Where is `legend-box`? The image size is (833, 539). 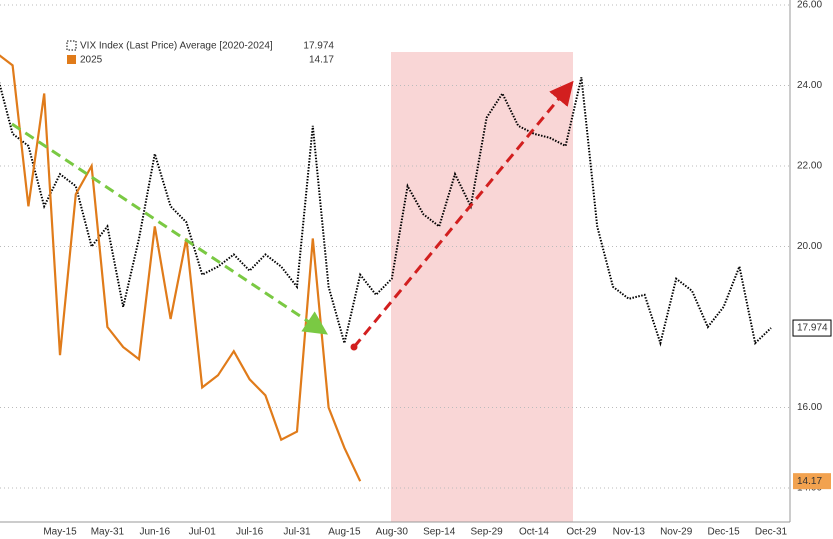
legend-box is located at coordinates (200, 52).